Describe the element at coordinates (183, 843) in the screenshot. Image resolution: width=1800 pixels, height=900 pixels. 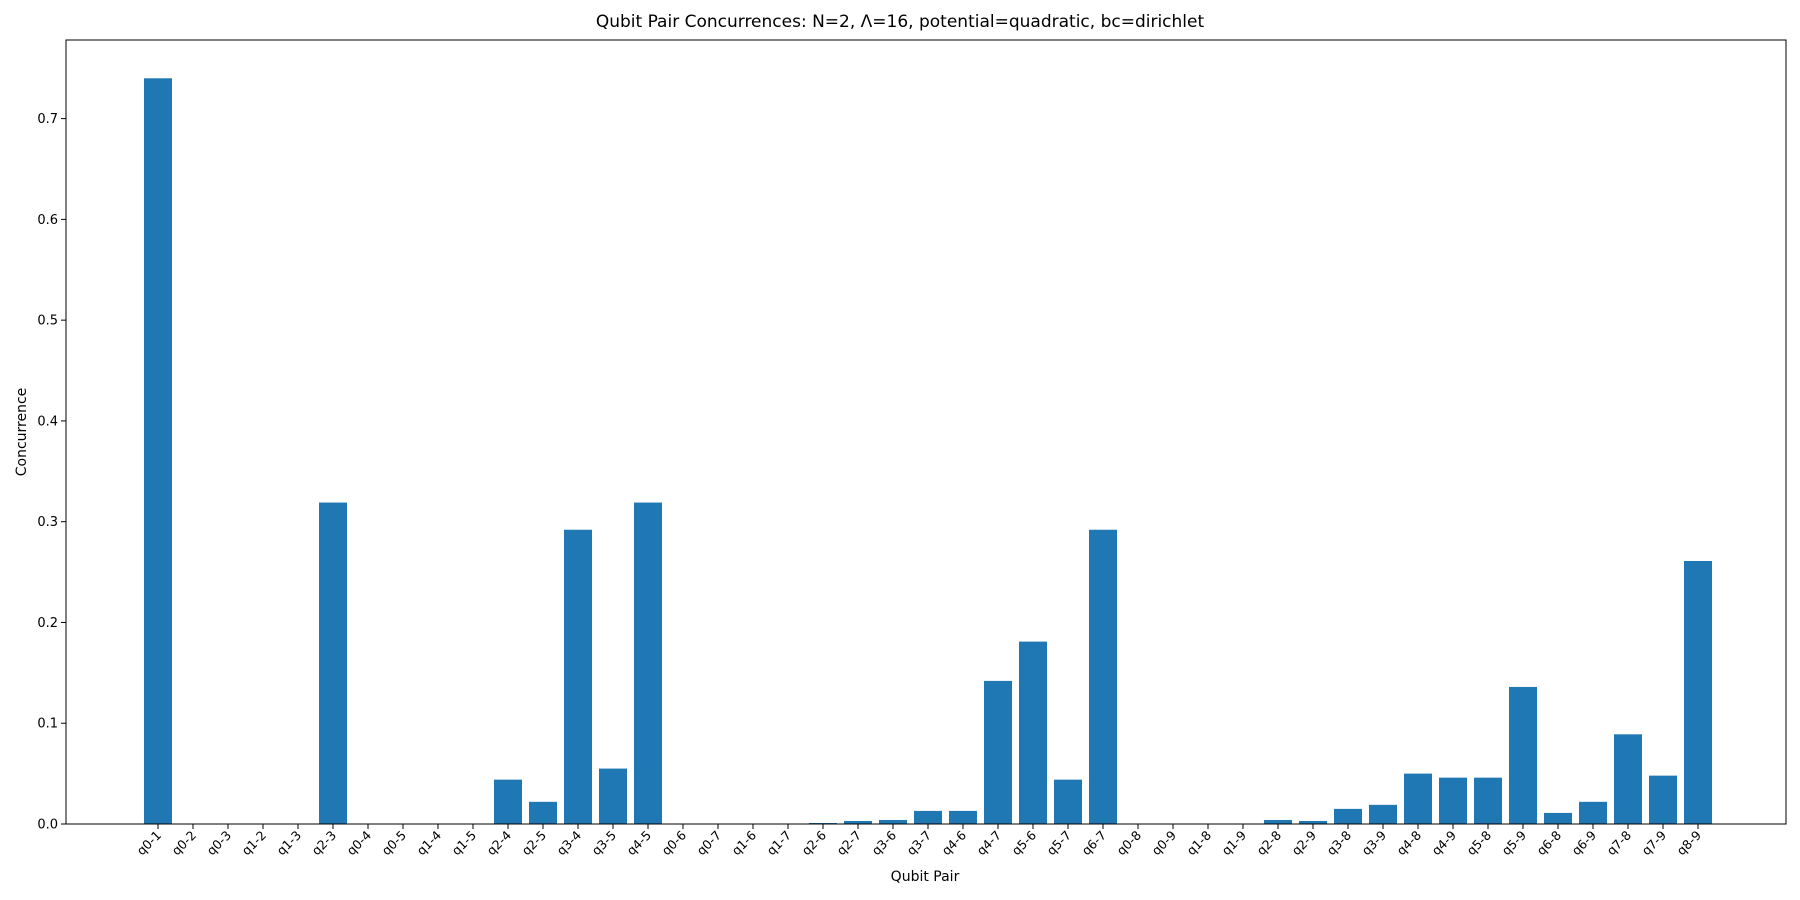
I see `x-tick-label: q0-2` at that location.